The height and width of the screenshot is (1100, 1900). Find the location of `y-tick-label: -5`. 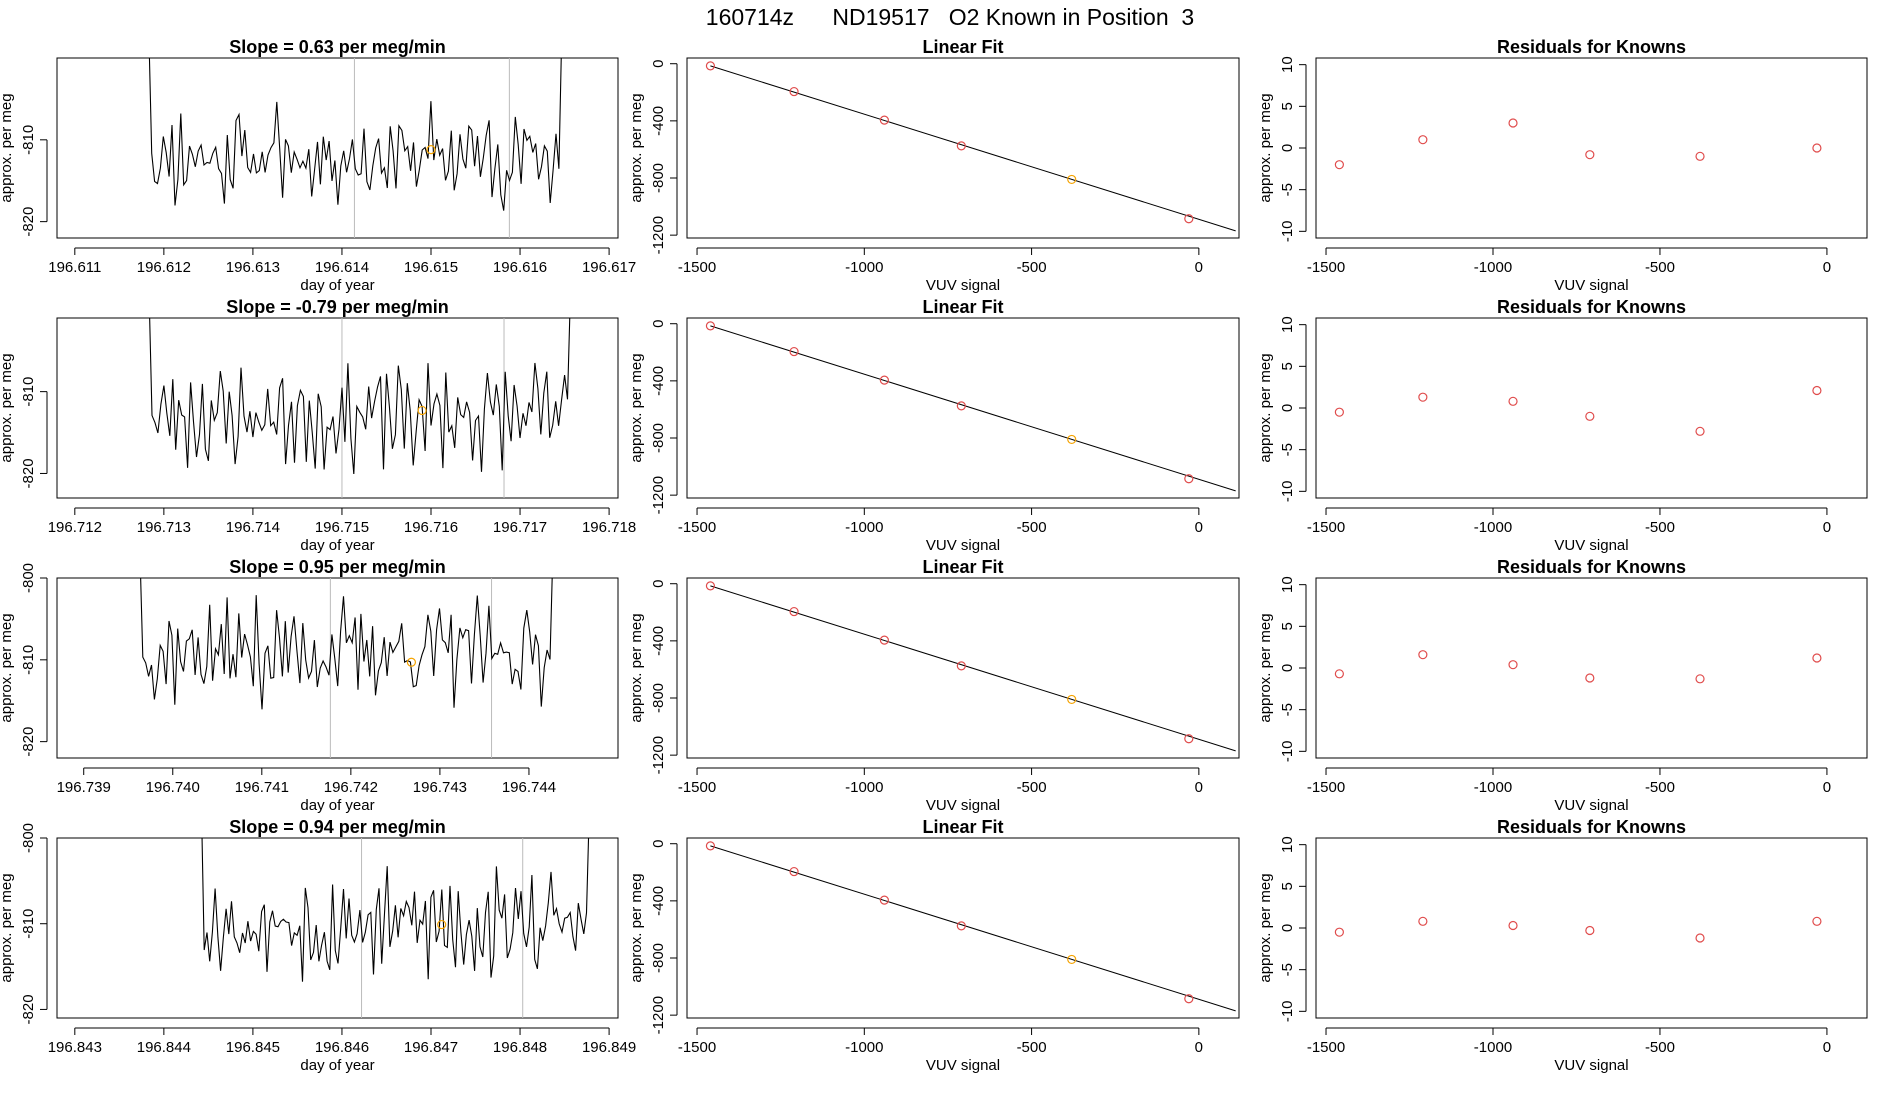

y-tick-label: -5 is located at coordinates (1287, 709).